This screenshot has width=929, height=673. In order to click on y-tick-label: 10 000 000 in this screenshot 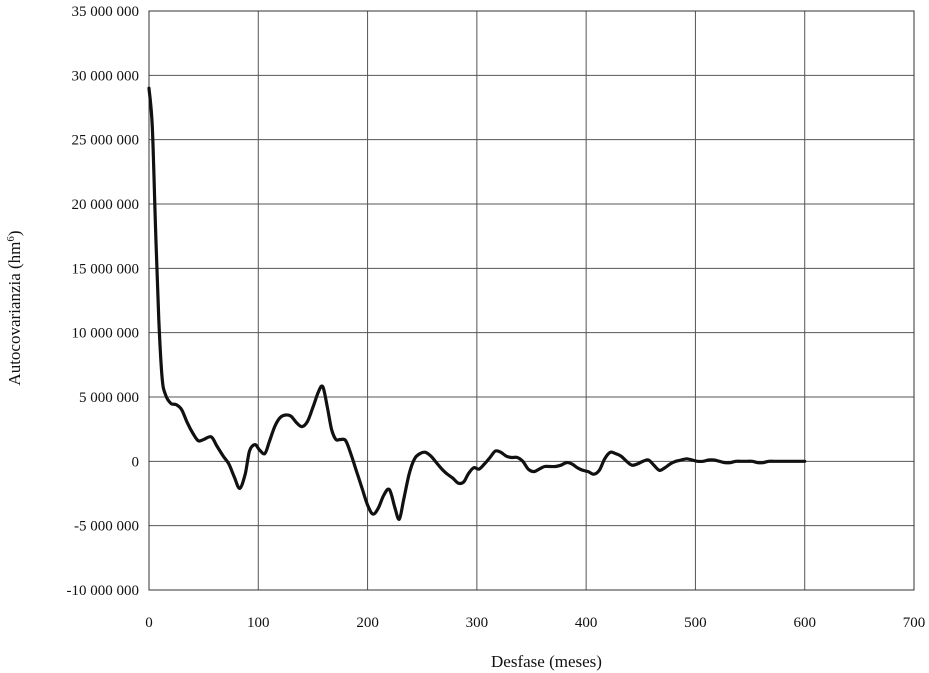, I will do `click(106, 334)`.